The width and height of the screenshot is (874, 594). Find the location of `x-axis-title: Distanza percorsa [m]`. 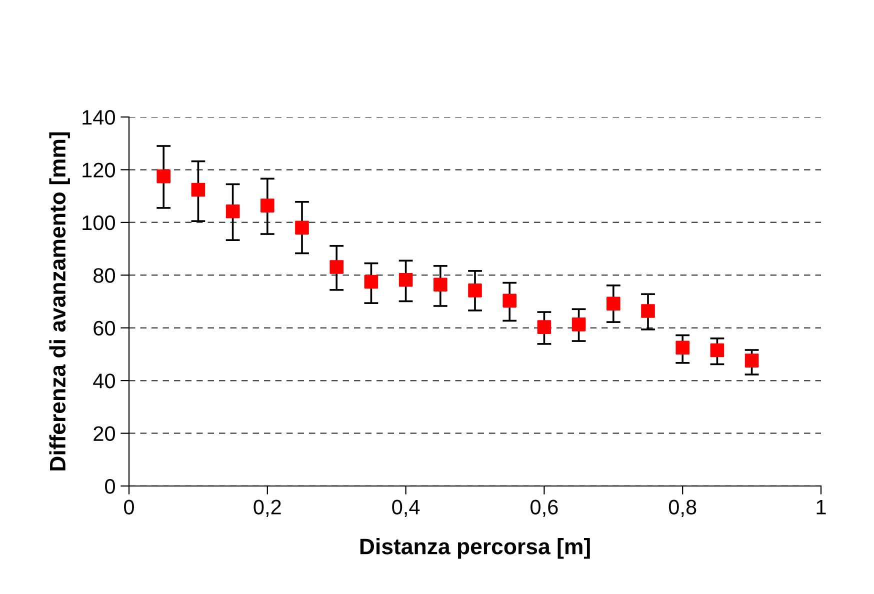

x-axis-title: Distanza percorsa [m] is located at coordinates (475, 548).